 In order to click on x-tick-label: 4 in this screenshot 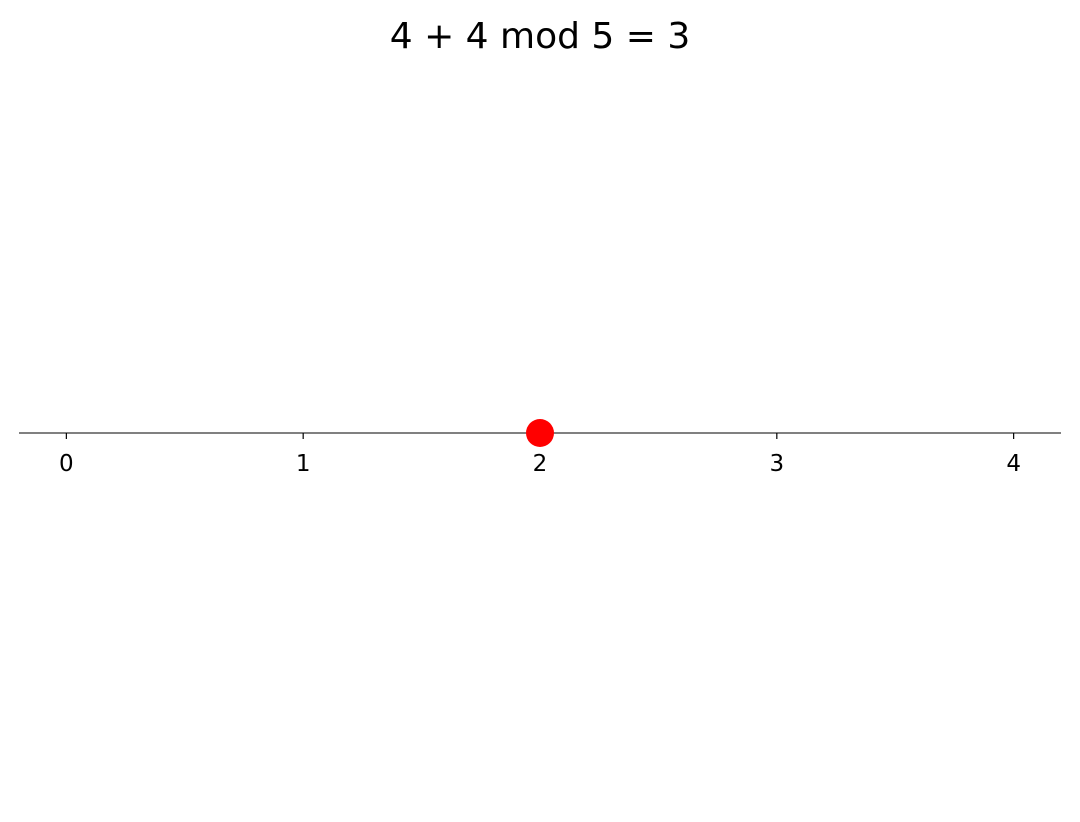, I will do `click(1013, 464)`.